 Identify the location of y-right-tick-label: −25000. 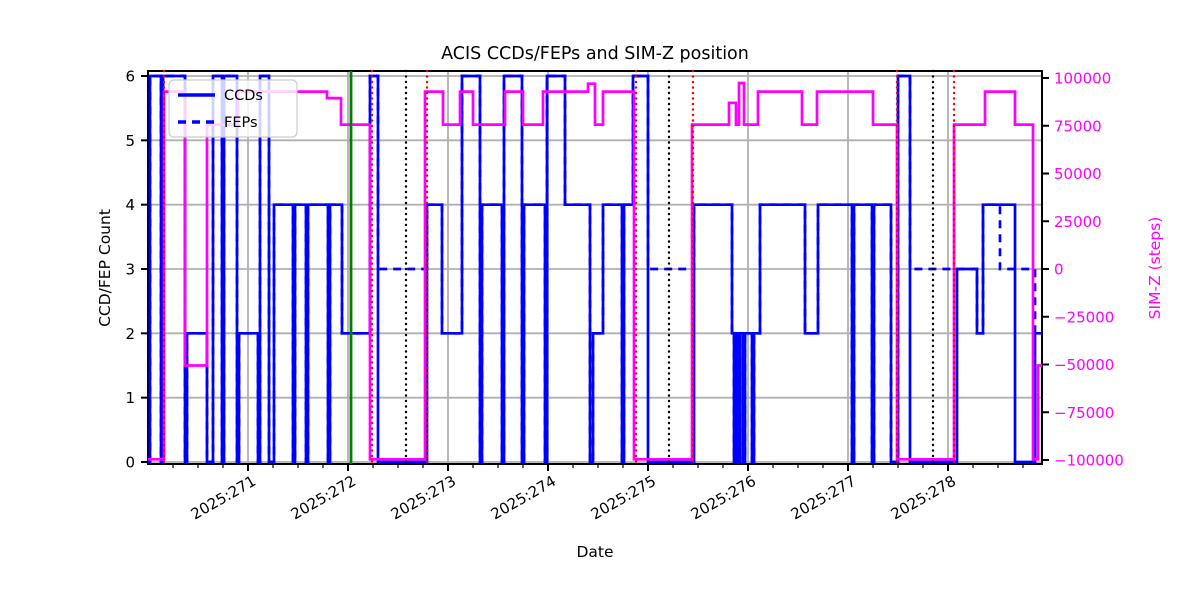
(1084, 317).